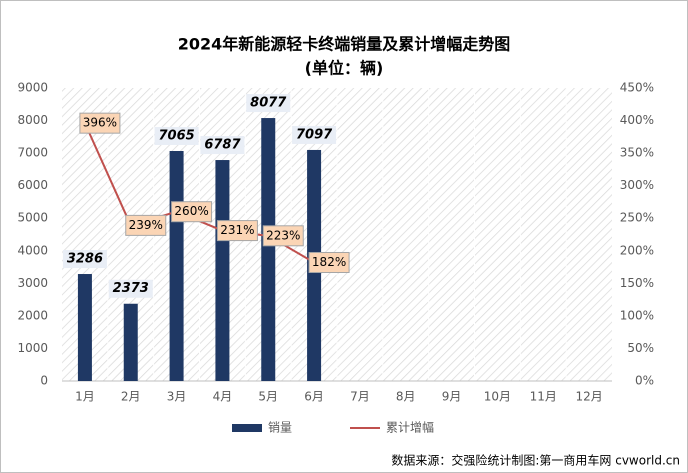 Image resolution: width=688 pixels, height=473 pixels. I want to click on legend-label: 销量, so click(280, 428).